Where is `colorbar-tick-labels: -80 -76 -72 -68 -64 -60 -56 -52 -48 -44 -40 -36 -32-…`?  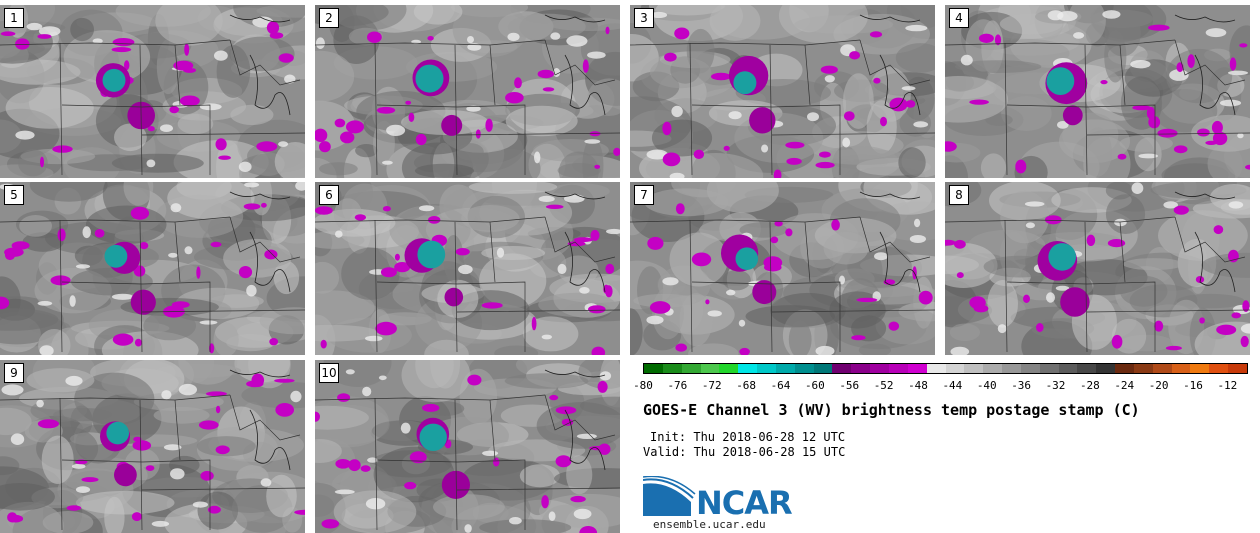 colorbar-tick-labels: -80 -76 -72 -68 -64 -60 -56 -52 -48 -44 -40 -36 -32-… is located at coordinates (940, 386).